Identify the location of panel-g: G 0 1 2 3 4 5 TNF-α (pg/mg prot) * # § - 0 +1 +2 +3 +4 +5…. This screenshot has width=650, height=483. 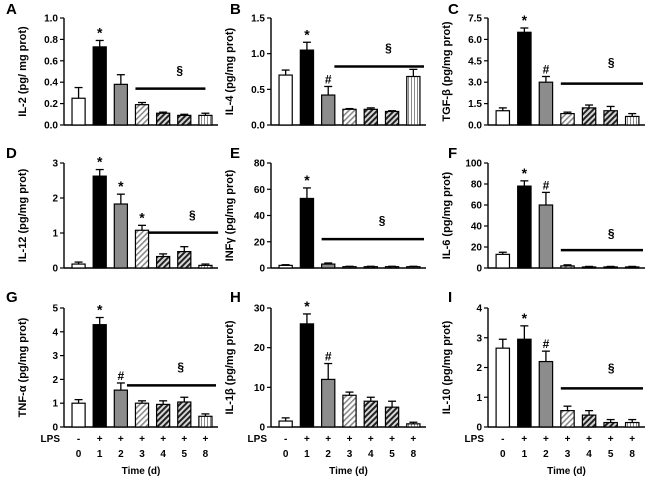
(112, 383).